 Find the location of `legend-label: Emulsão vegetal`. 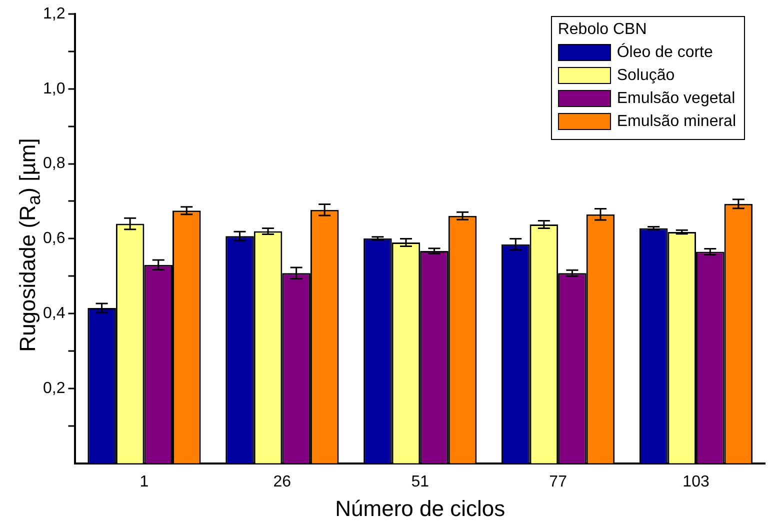

legend-label: Emulsão vegetal is located at coordinates (676, 99).